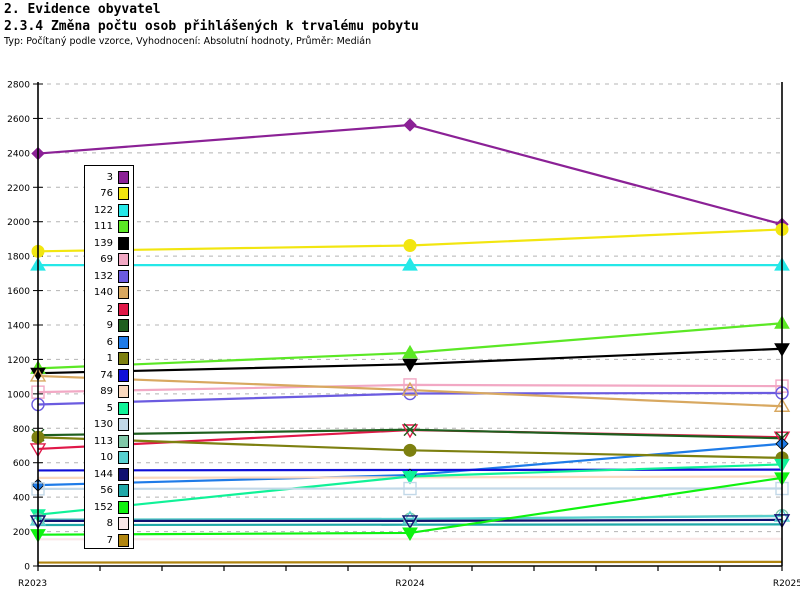 The height and width of the screenshot is (600, 800). I want to click on y-axis-tick-label: 1400, so click(18, 327).